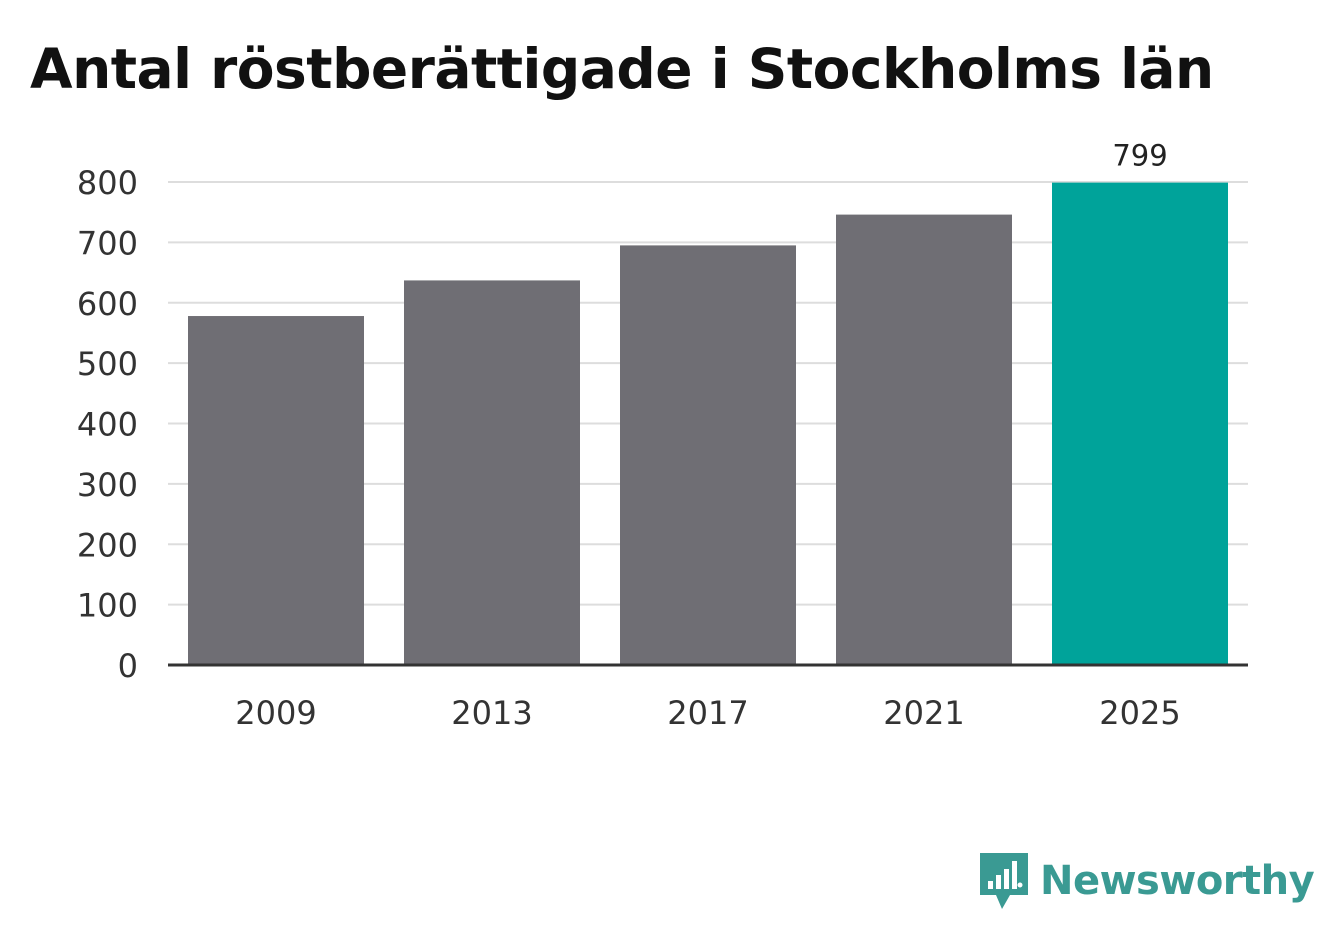 This screenshot has height=939, width=1322. I want to click on y-axis-ticks: 0 100 200 300 400 500 600 700 800, so click(107, 424).